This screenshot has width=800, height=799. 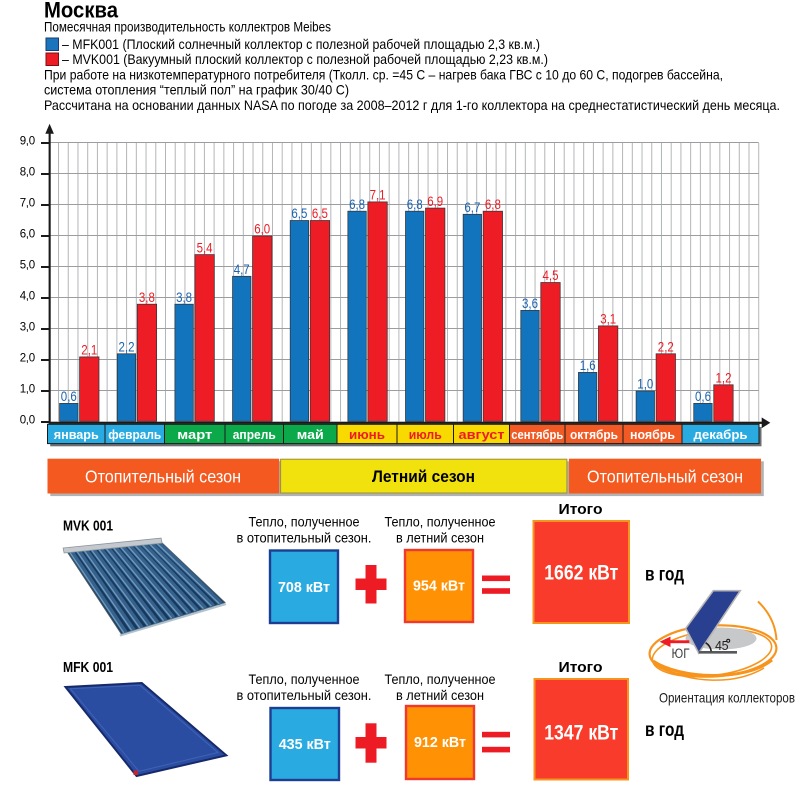 I want to click on svg-text: 3,1, so click(x=608, y=319).